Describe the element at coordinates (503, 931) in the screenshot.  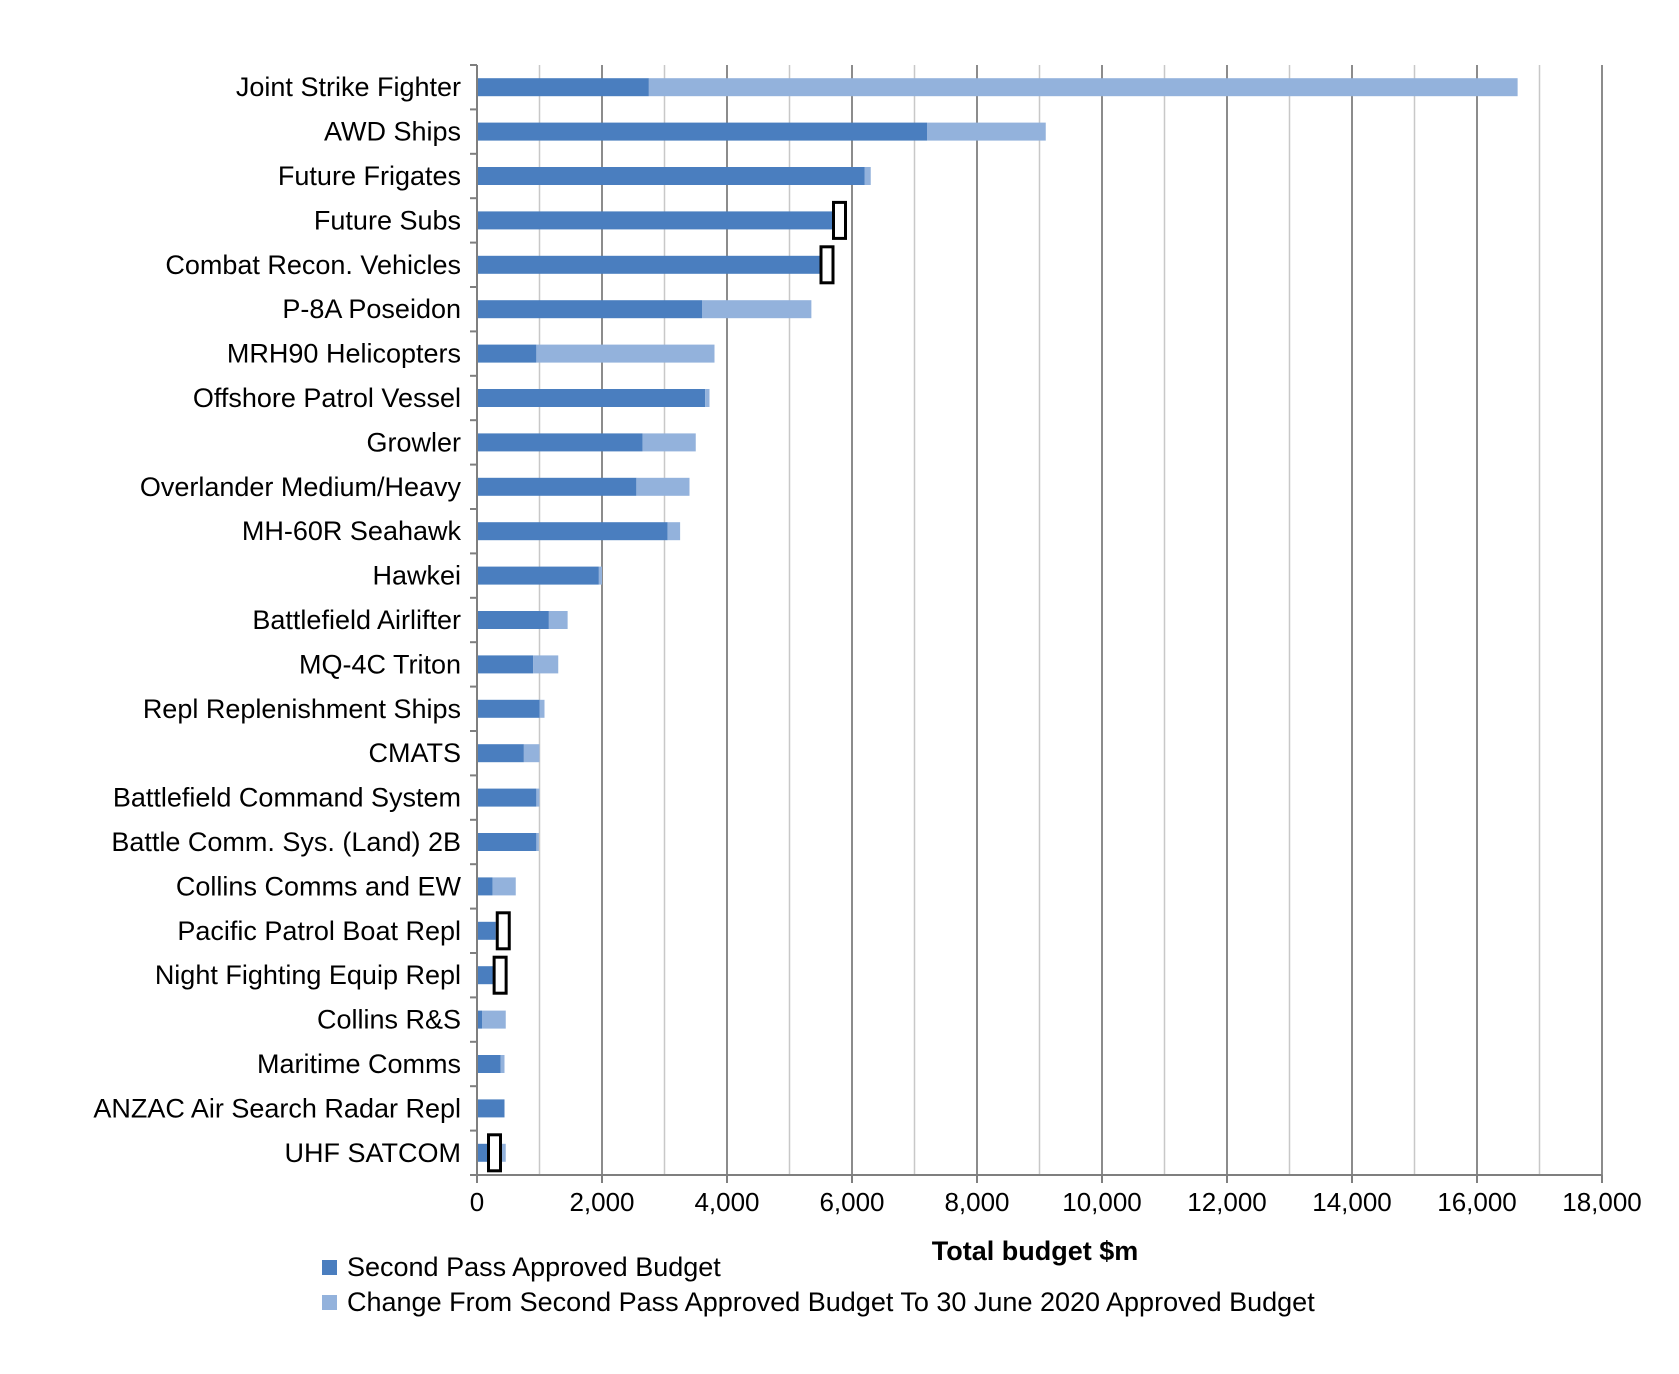
I see `highlight-box-pacific-patrol-boat-repl` at that location.